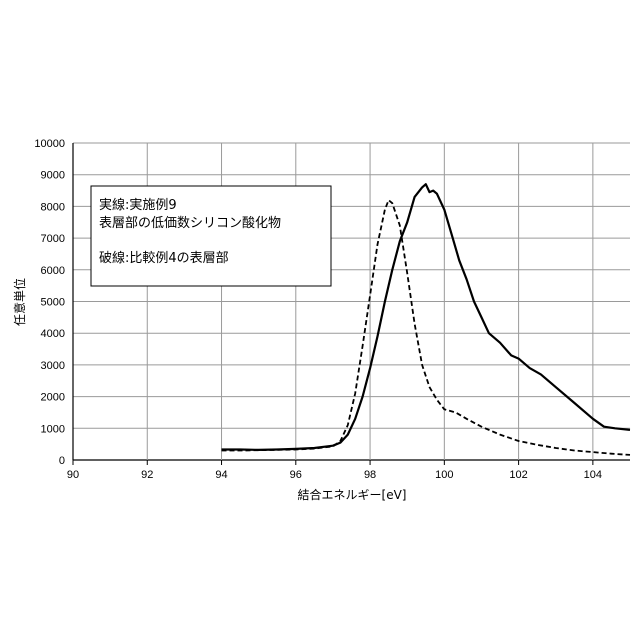  Describe the element at coordinates (49, 144) in the screenshot. I see `y-tick-label: 10000` at that location.